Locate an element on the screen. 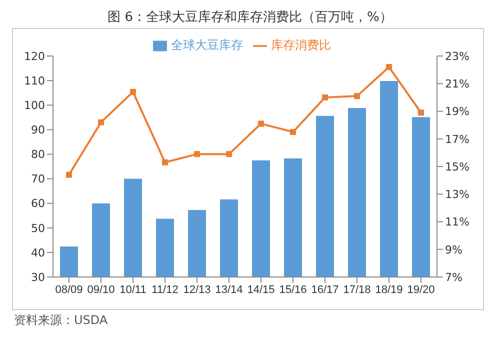 The image size is (500, 362). x-tick-label: 18/19 is located at coordinates (389, 290).